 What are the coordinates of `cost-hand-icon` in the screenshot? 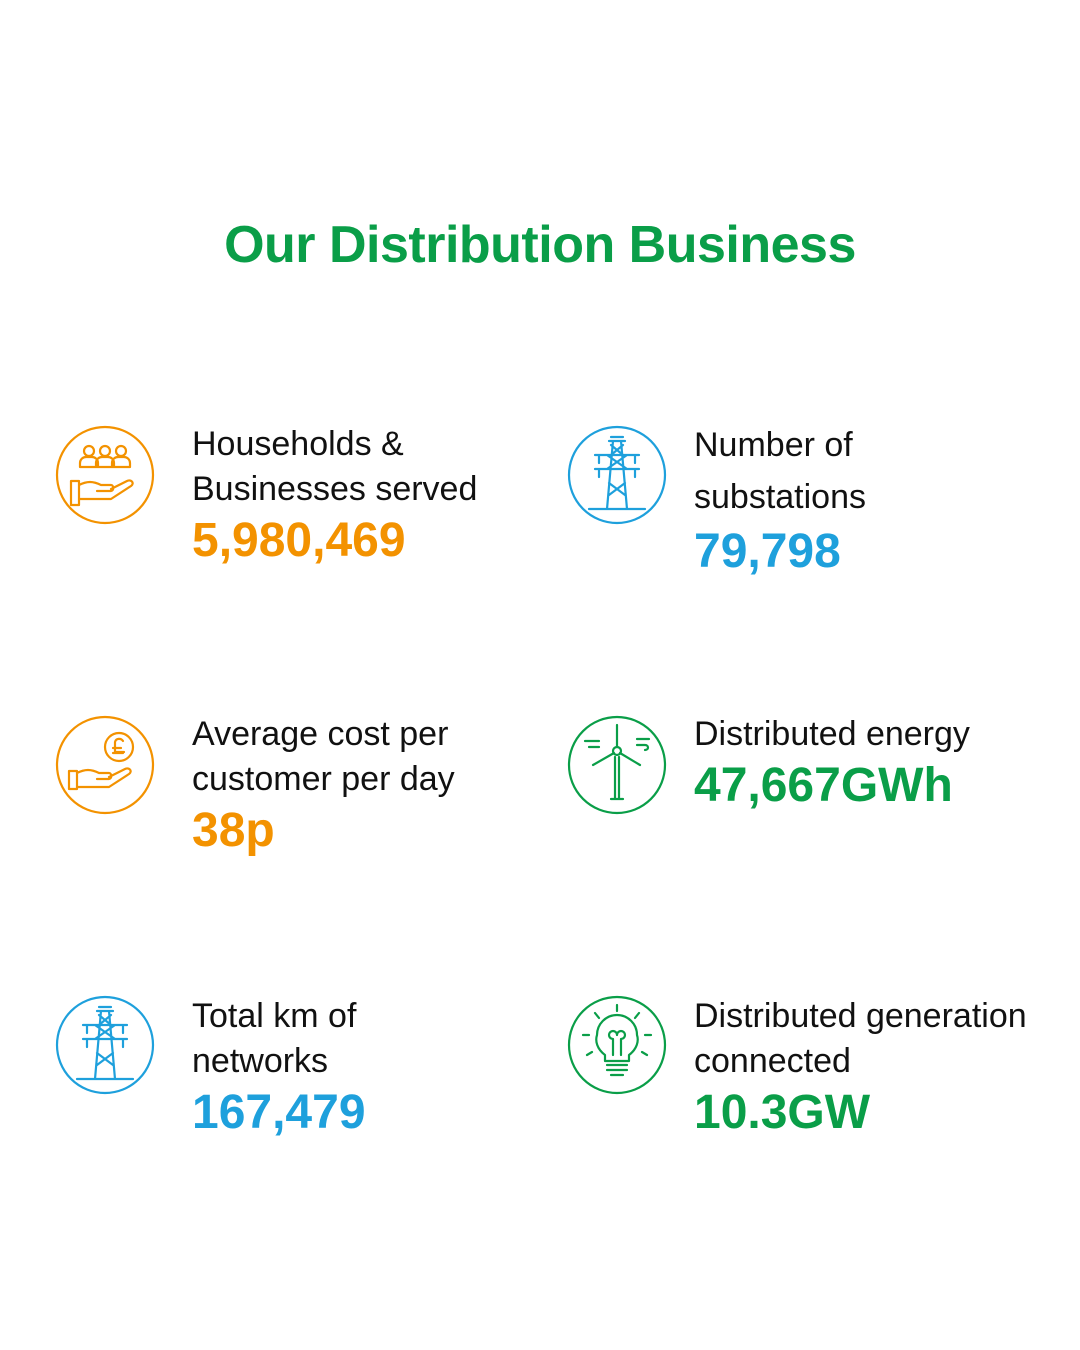 It's located at (105, 765).